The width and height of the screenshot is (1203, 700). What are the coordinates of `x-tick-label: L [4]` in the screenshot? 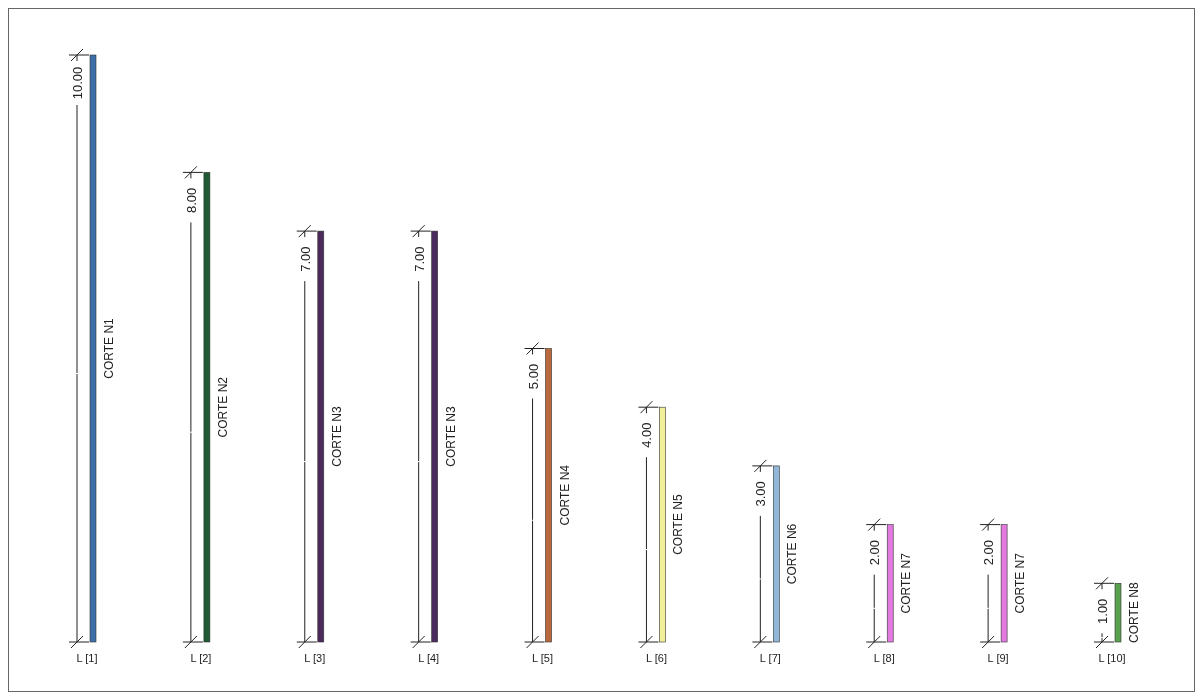 It's located at (429, 658).